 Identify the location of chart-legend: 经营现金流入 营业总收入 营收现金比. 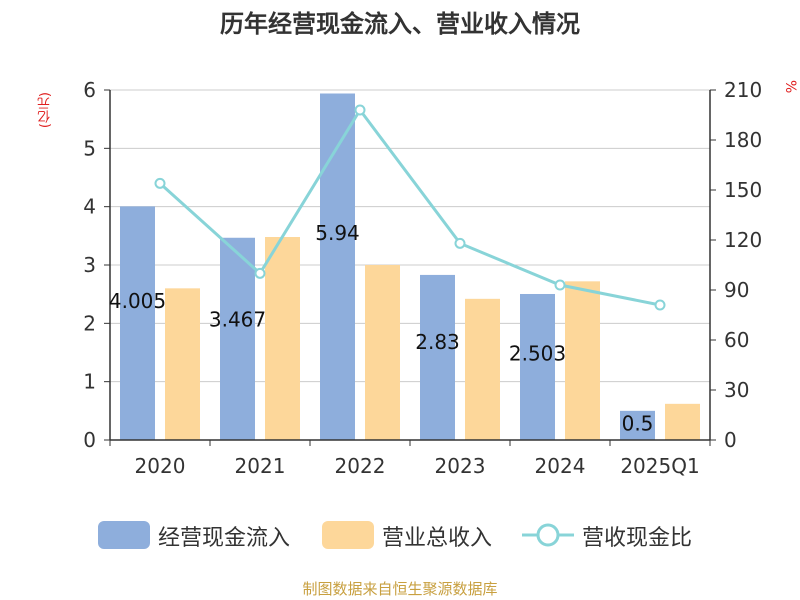
(400, 535).